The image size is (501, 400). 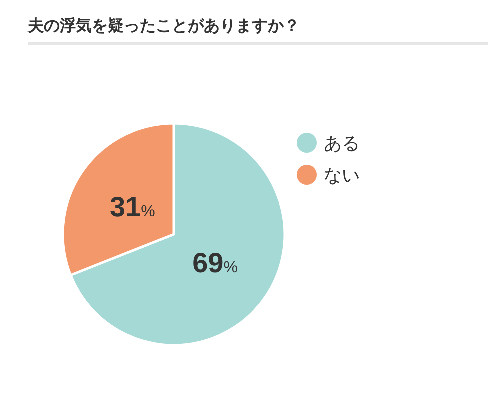 I want to click on data-label: 69%, so click(x=215, y=263).